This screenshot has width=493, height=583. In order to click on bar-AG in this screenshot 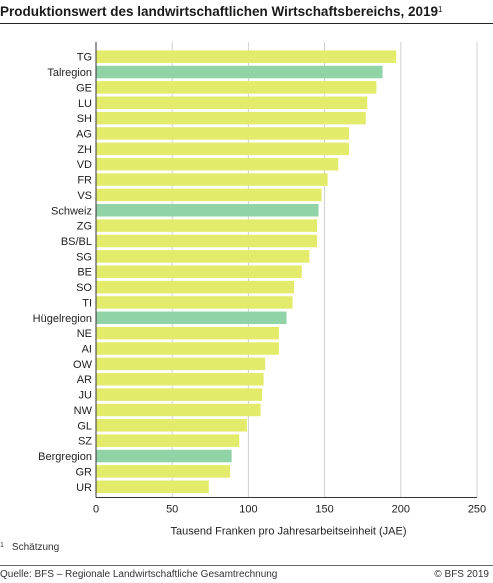, I will do `click(222, 133)`.